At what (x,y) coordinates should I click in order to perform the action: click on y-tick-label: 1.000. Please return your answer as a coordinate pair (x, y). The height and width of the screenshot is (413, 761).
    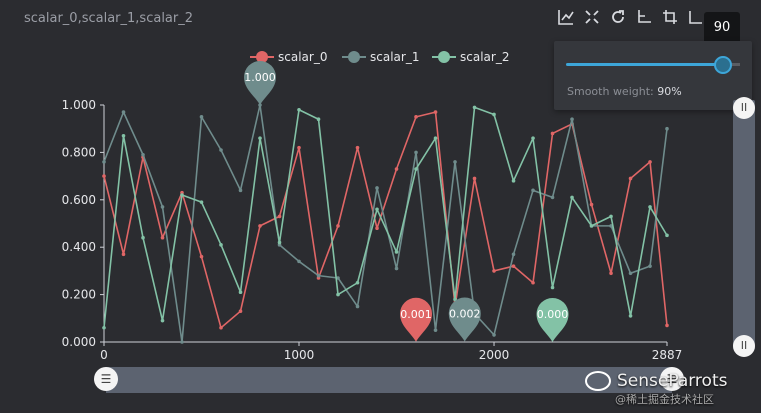
    Looking at the image, I should click on (79, 105).